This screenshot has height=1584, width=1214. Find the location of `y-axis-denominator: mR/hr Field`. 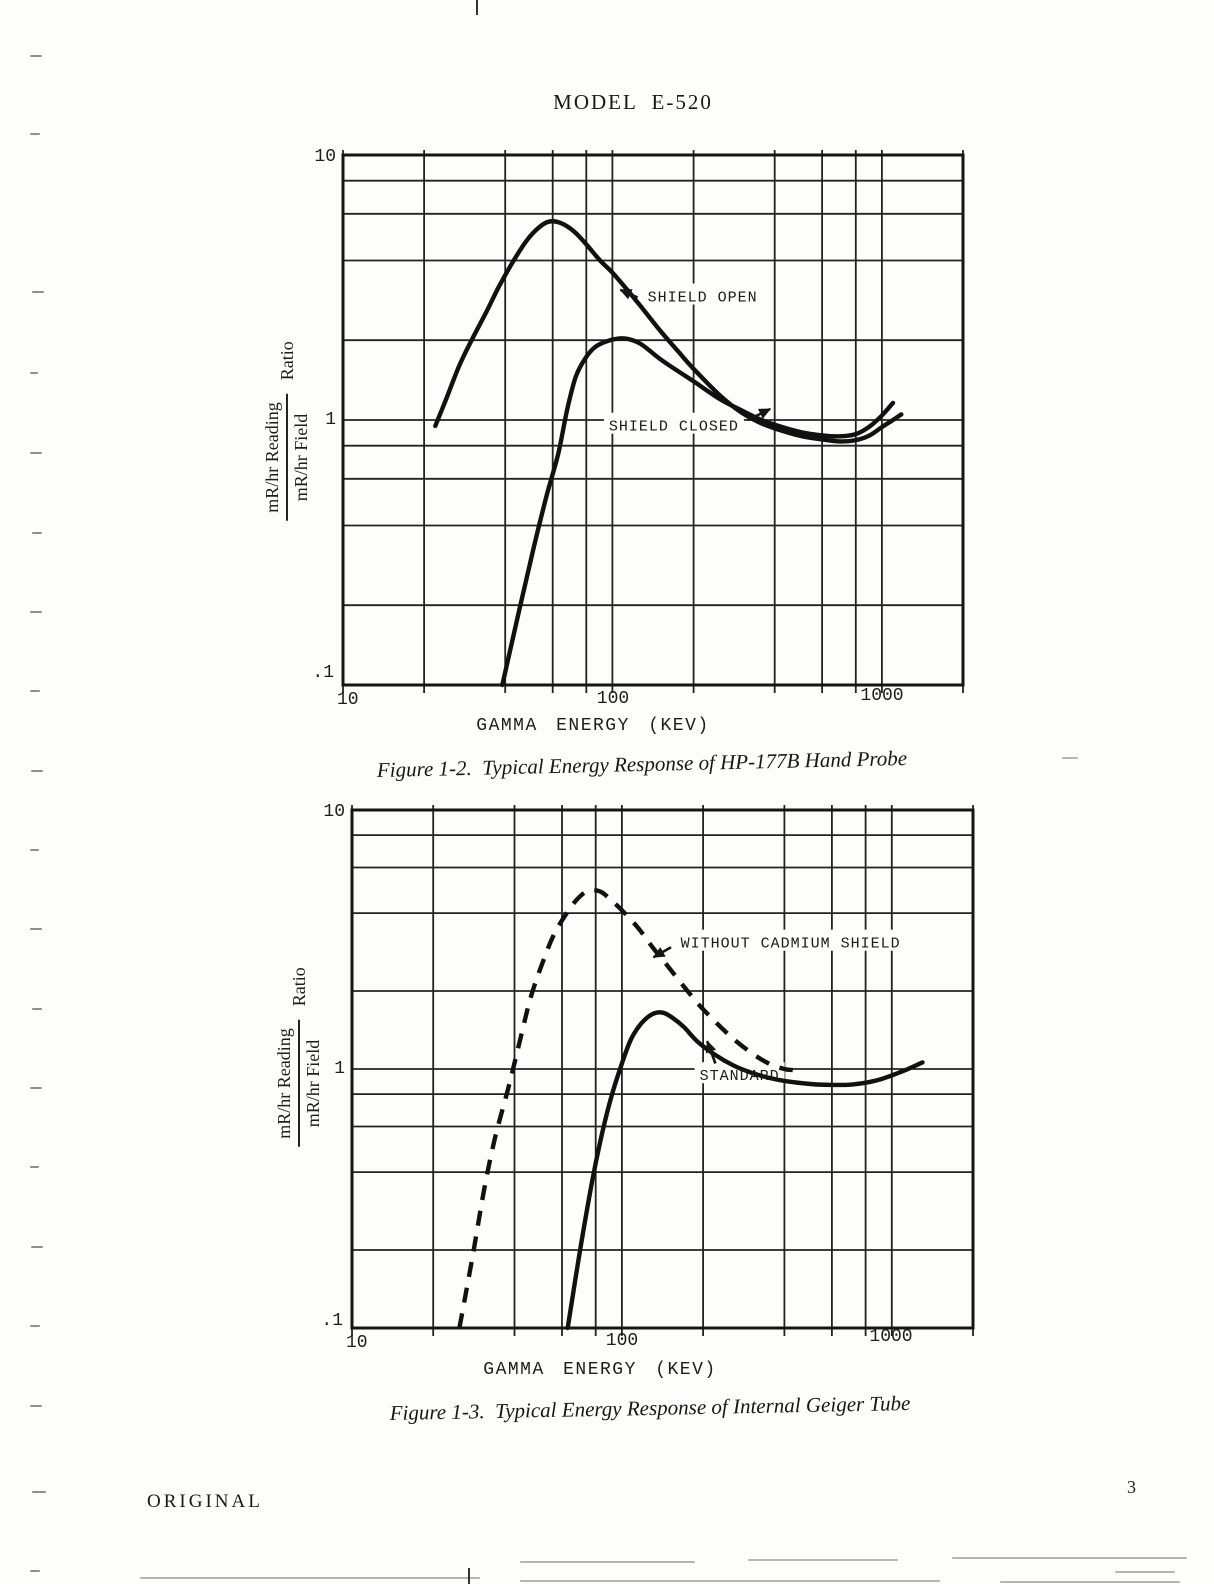

y-axis-denominator: mR/hr Field is located at coordinates (313, 1083).